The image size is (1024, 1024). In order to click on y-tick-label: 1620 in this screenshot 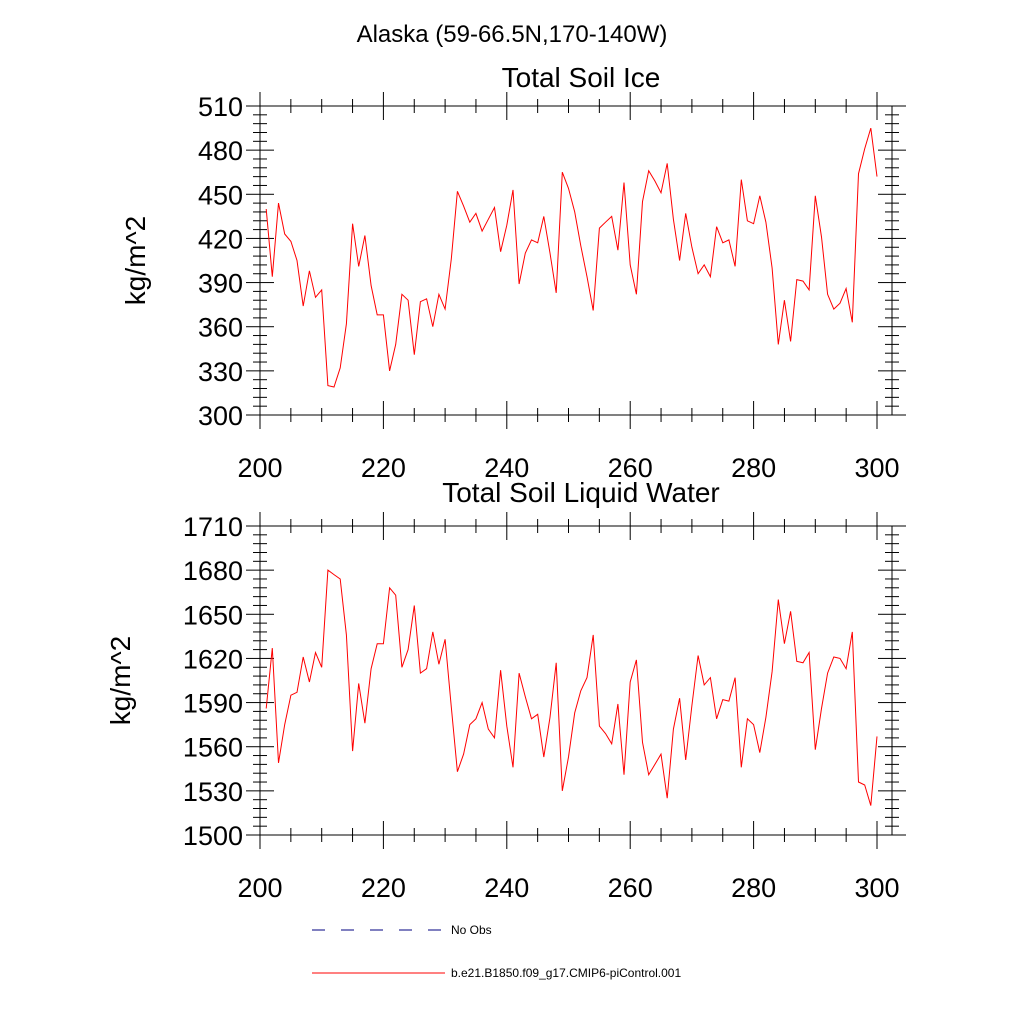, I will do `click(213, 659)`.